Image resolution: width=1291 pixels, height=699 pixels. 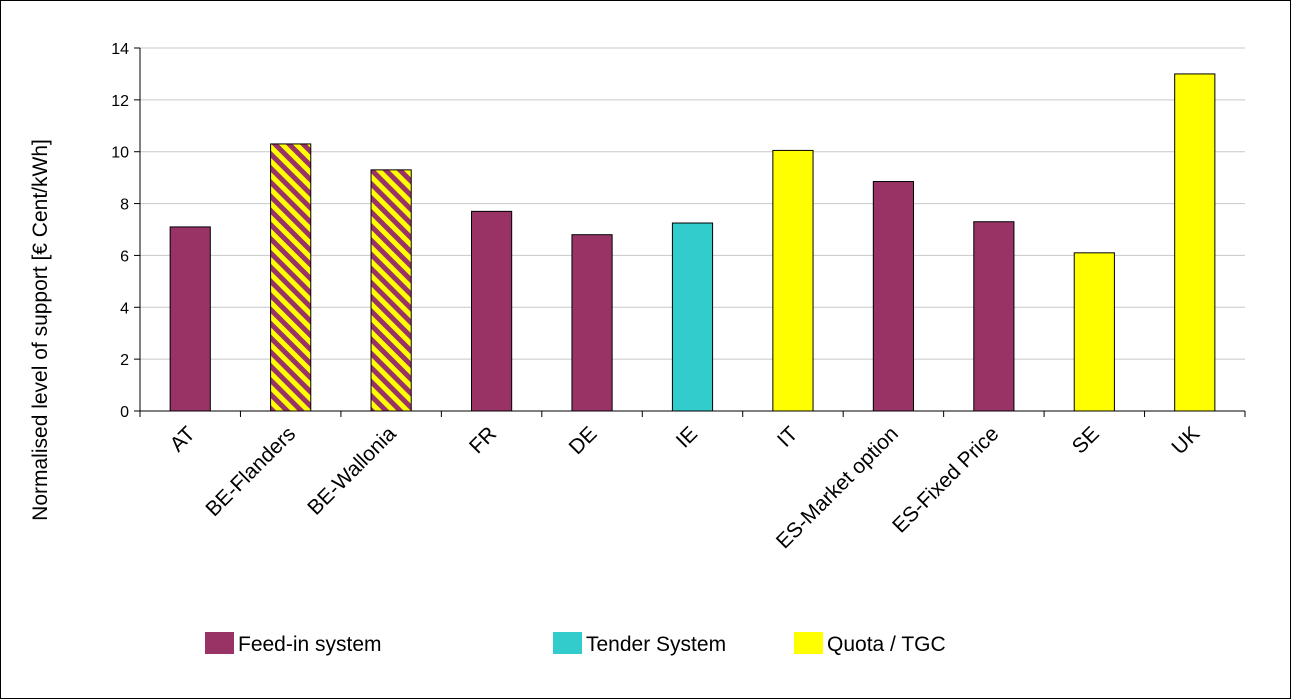 What do you see at coordinates (808, 643) in the screenshot?
I see `legend-swatch-quota` at bounding box center [808, 643].